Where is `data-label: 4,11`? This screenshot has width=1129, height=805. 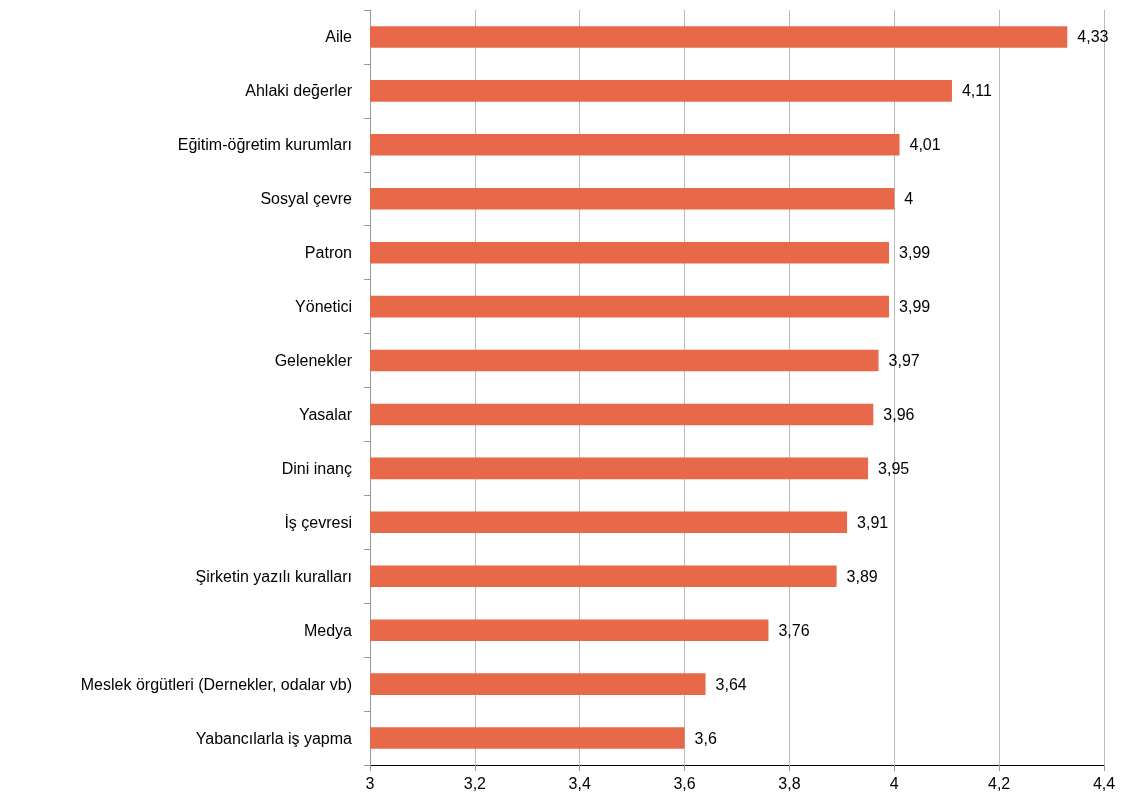
data-label: 4,11 is located at coordinates (977, 91).